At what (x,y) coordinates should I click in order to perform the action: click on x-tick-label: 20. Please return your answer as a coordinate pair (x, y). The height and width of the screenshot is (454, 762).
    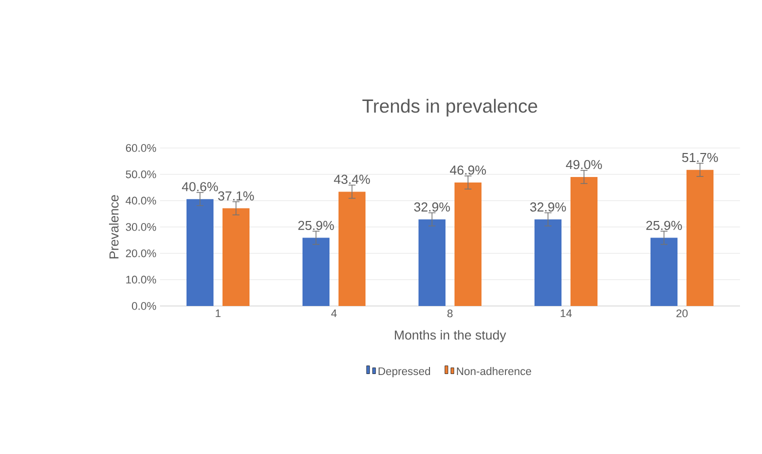
    Looking at the image, I should click on (682, 314).